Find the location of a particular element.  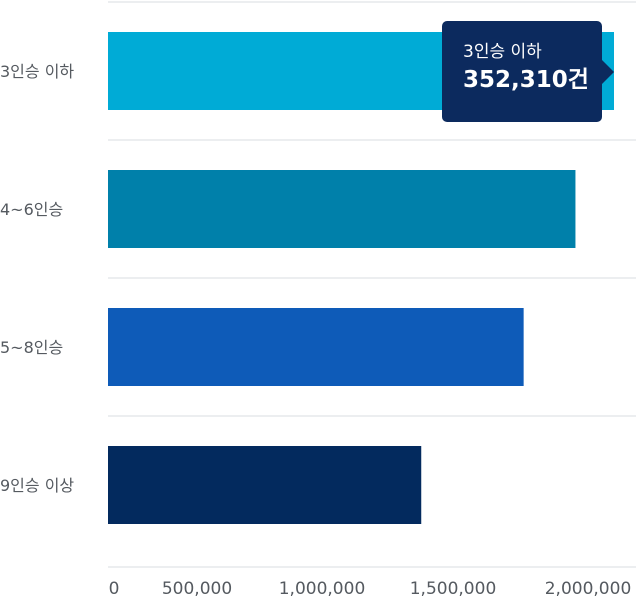

tooltip-category: 3인승 이하 is located at coordinates (502, 52).